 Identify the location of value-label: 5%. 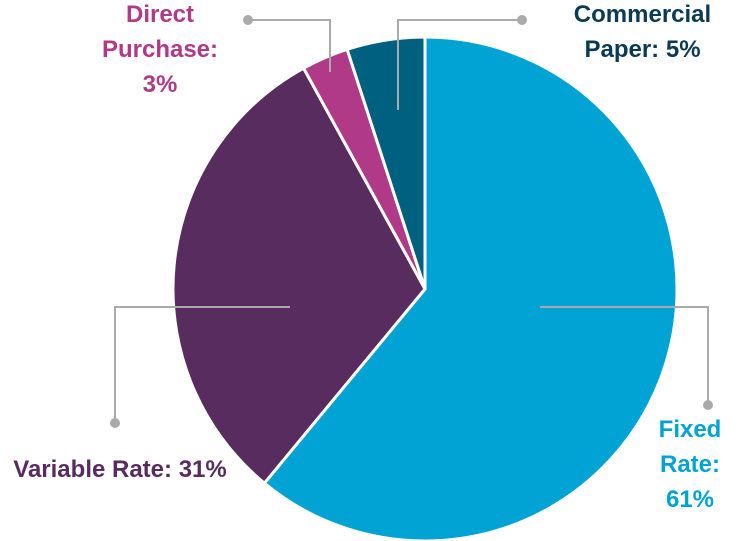
(683, 49).